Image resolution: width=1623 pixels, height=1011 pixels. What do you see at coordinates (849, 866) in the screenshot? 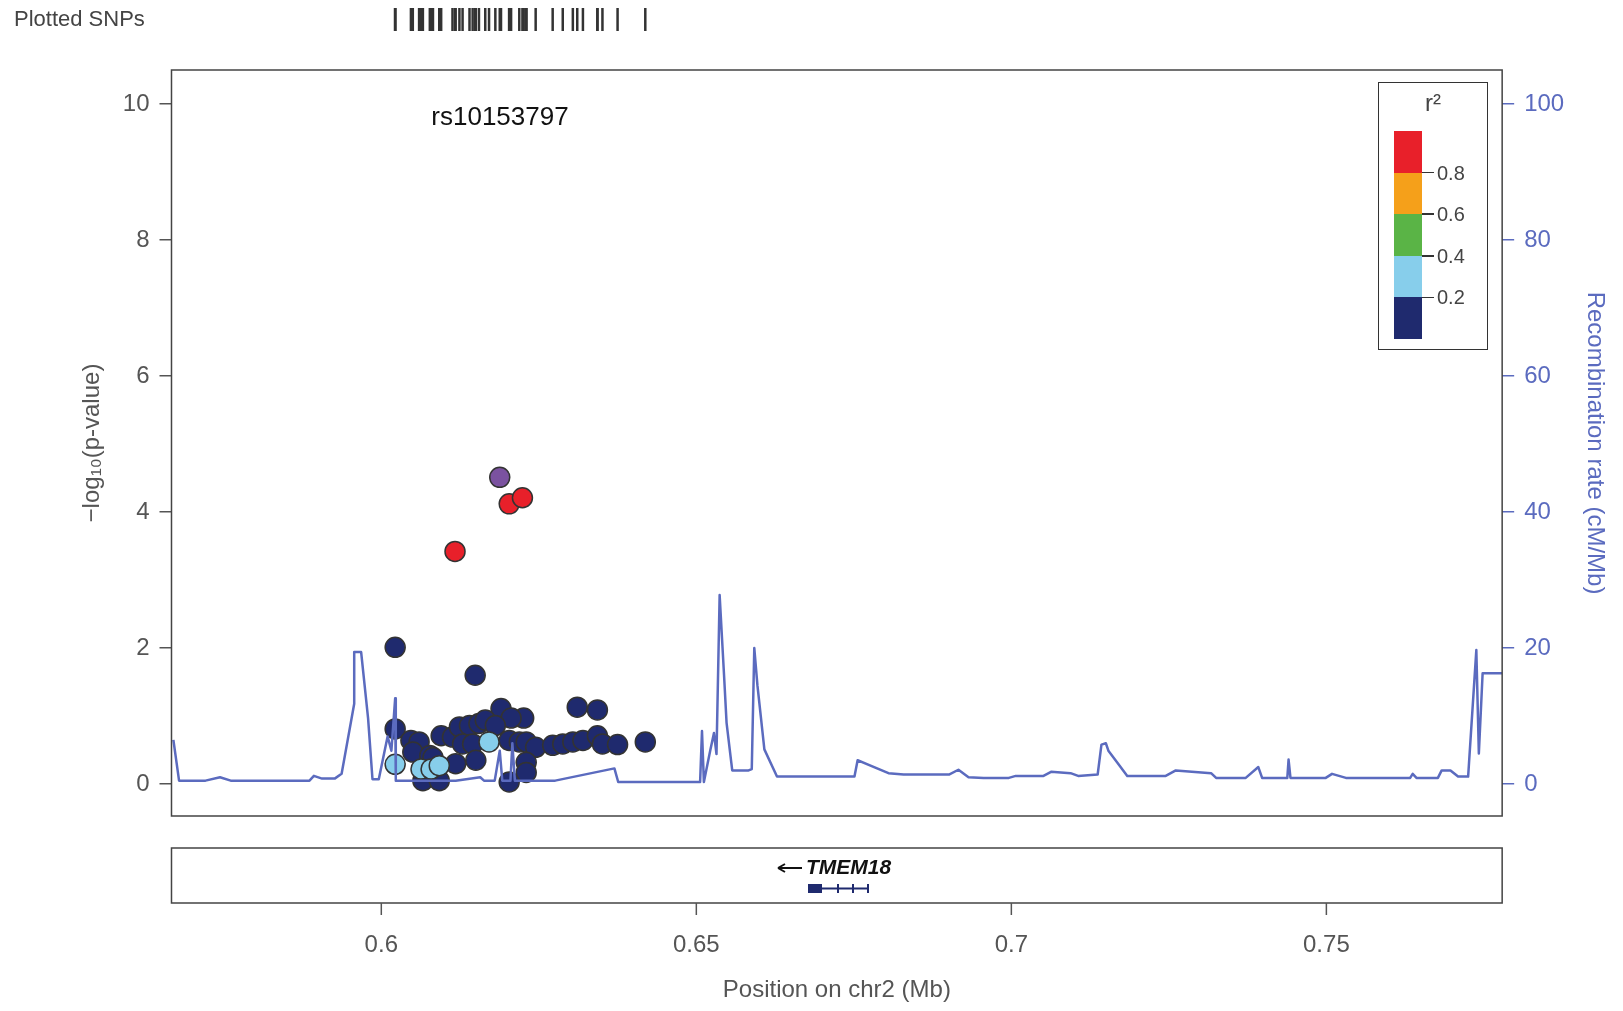
I see `text: TMEM18` at bounding box center [849, 866].